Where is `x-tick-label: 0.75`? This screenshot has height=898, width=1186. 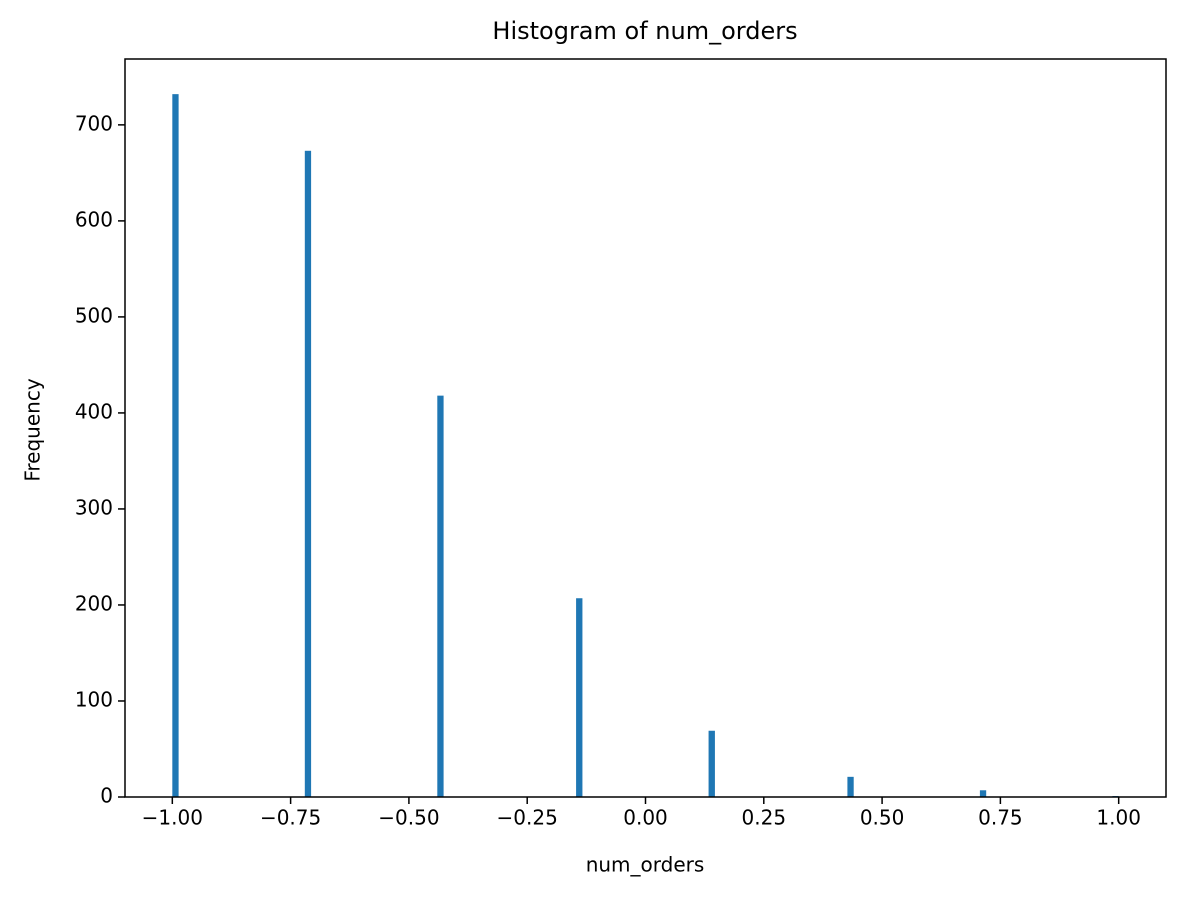
x-tick-label: 0.75 is located at coordinates (1000, 818).